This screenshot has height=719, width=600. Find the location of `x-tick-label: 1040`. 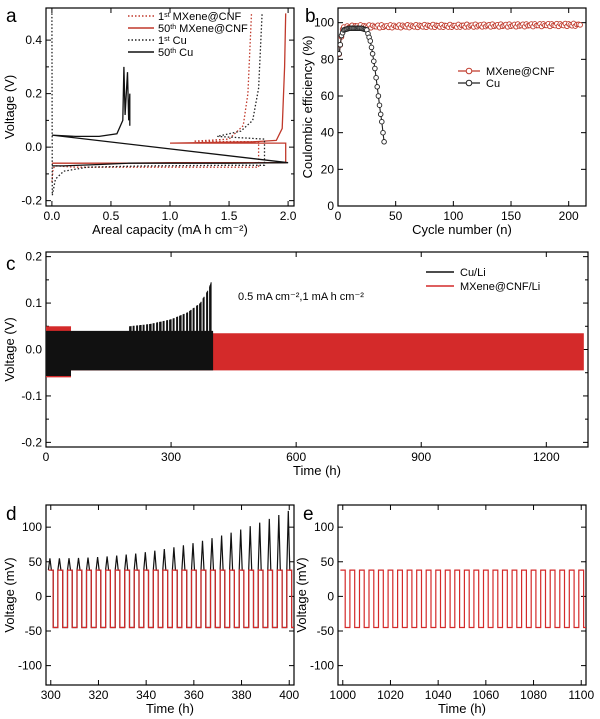

x-tick-label: 1040 is located at coordinates (438, 695).